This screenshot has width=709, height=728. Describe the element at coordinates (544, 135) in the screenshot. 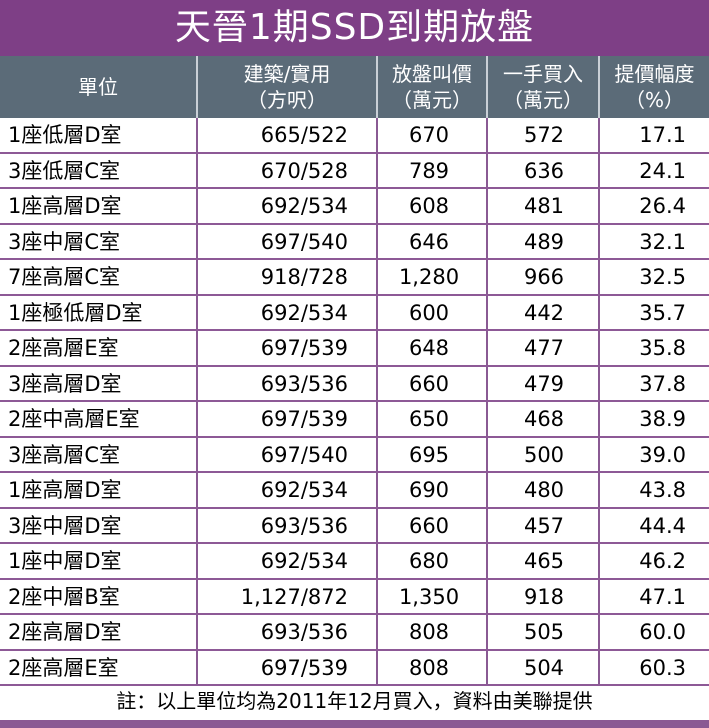

I see `buy-price-cell: 572` at that location.